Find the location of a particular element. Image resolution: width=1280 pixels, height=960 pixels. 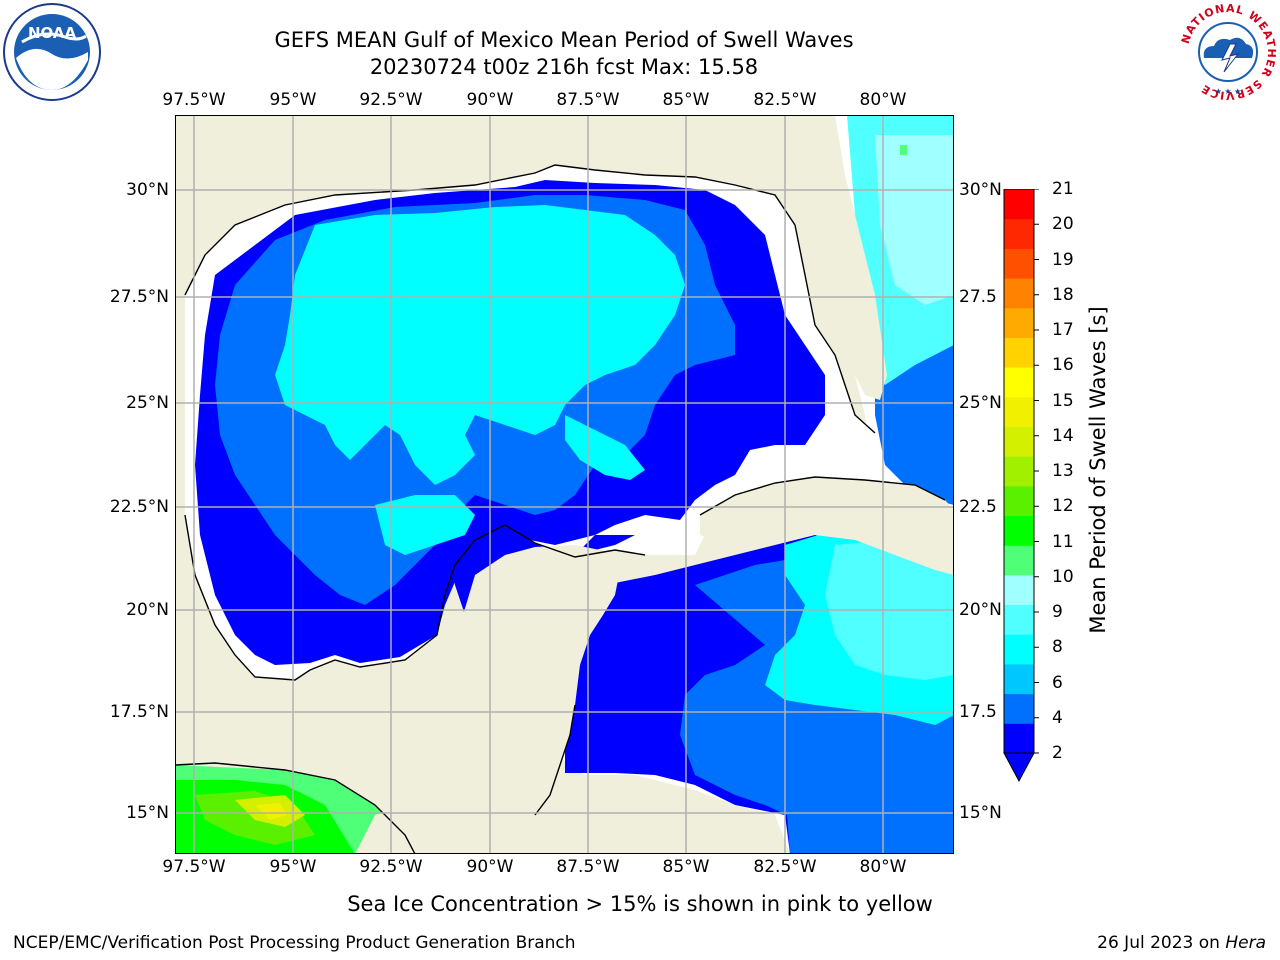

colorbar-tick-label: 19 is located at coordinates (1063, 259).